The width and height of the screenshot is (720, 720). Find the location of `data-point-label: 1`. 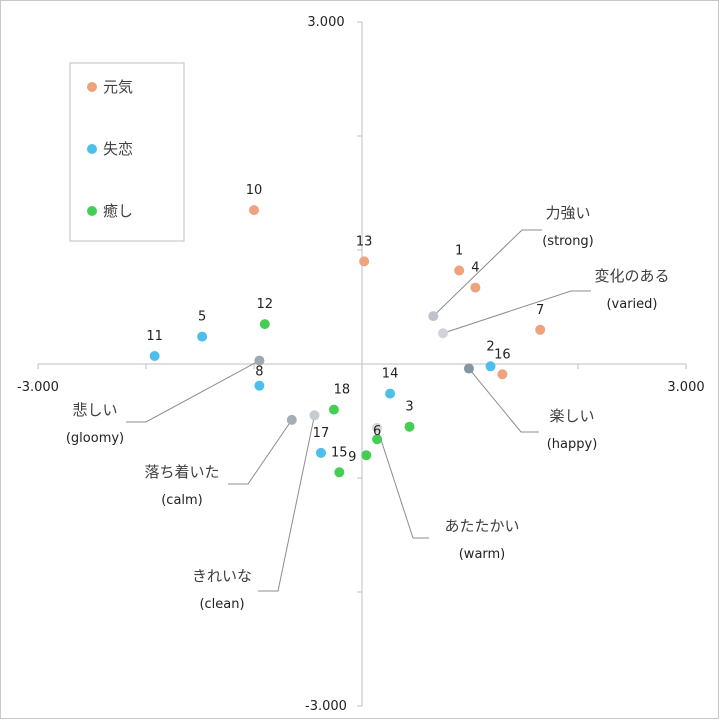

data-point-label: 1 is located at coordinates (459, 251).